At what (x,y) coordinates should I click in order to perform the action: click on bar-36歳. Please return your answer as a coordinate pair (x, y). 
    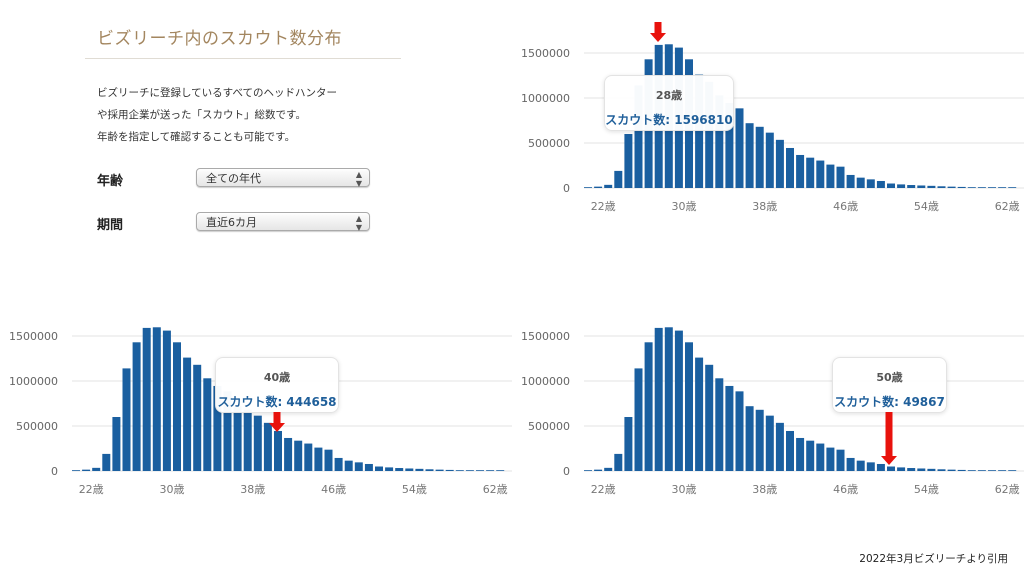
    Looking at the image, I should click on (749, 438).